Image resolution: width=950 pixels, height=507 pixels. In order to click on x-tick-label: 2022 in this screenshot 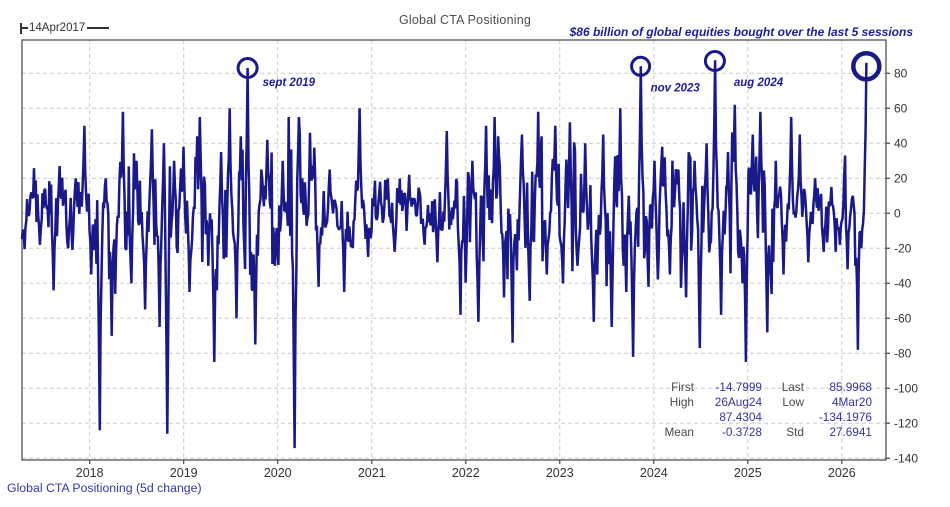, I will do `click(466, 473)`.